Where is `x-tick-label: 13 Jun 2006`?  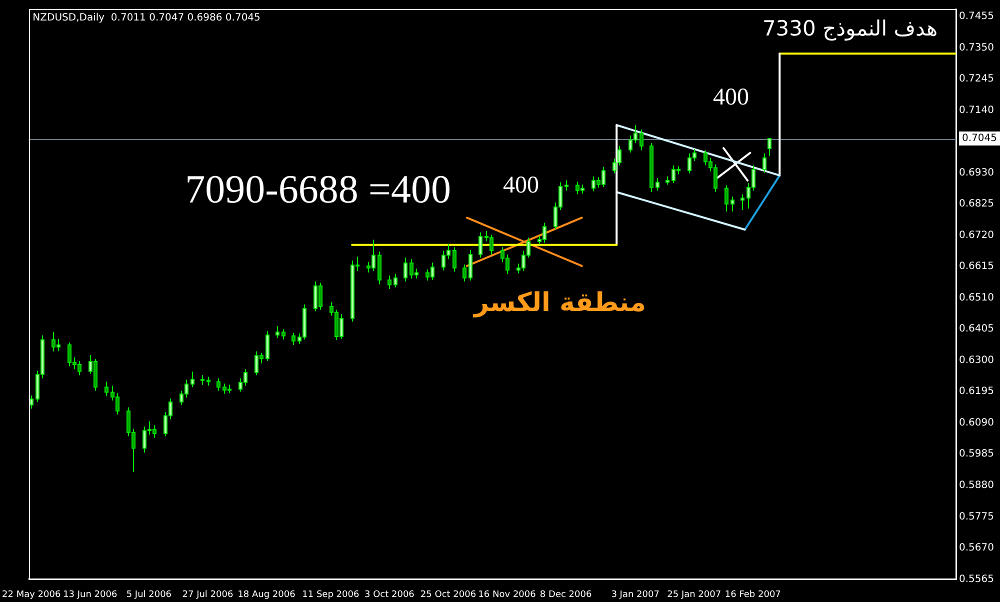
x-tick-label: 13 Jun 2006 is located at coordinates (90, 595).